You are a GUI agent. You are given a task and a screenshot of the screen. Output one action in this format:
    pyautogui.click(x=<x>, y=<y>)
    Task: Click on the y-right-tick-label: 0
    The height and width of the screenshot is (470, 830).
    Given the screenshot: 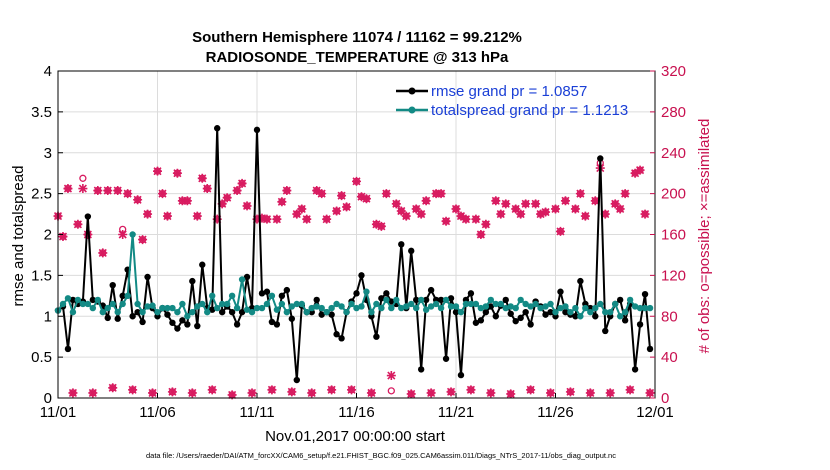 What is the action you would take?
    pyautogui.click(x=665, y=398)
    